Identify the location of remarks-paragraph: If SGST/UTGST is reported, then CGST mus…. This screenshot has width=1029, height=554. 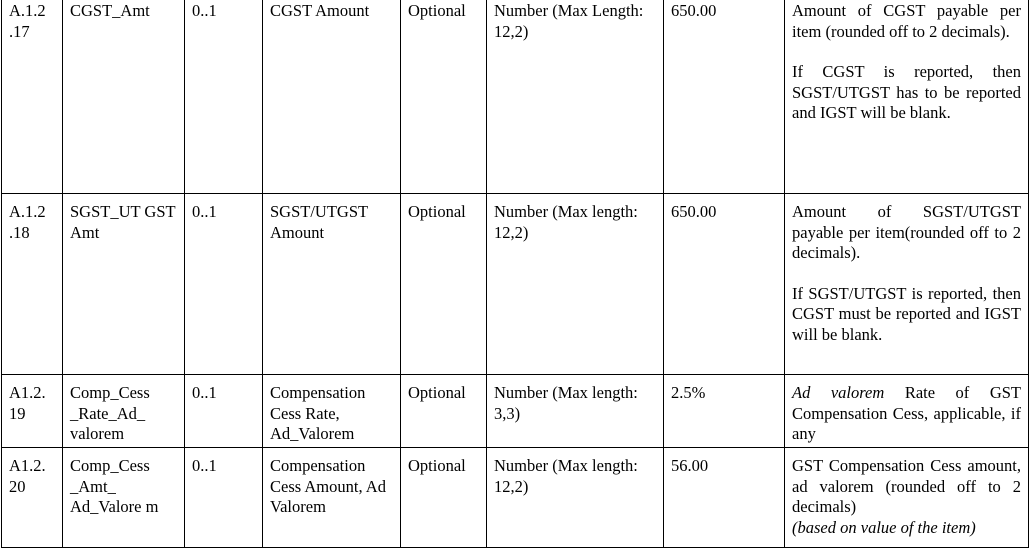
(906, 313).